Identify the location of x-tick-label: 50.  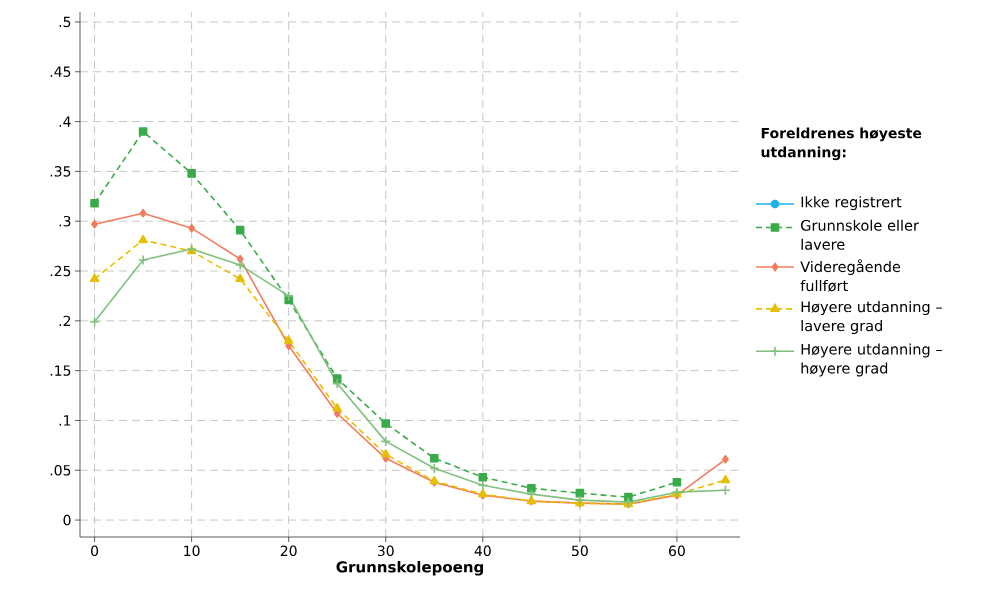
(580, 551).